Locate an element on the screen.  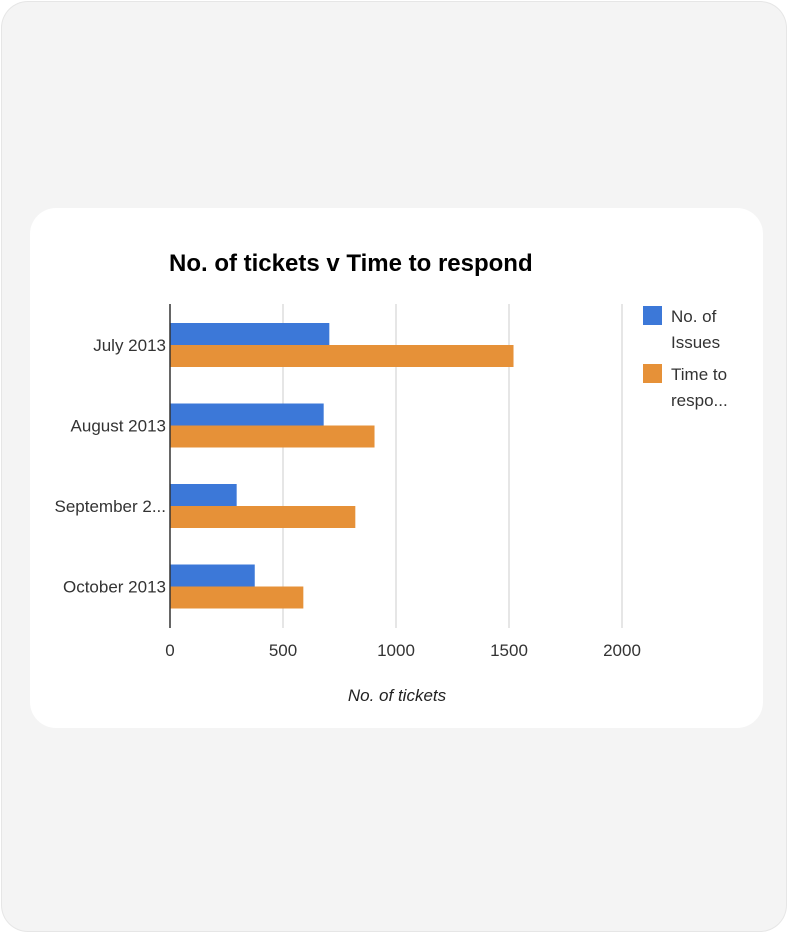
x-tick-label: 1000 is located at coordinates (396, 650).